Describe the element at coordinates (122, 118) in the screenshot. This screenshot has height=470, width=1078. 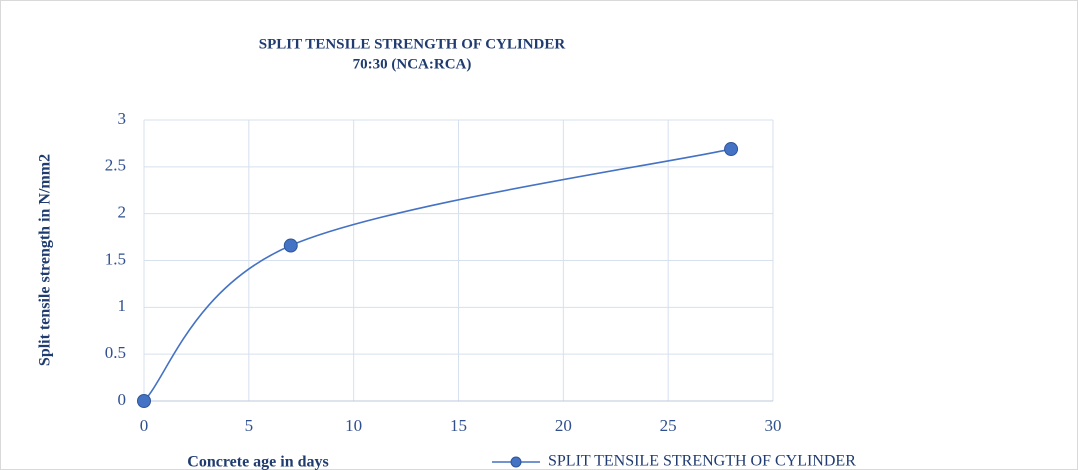
I see `y-tick-label: 3` at that location.